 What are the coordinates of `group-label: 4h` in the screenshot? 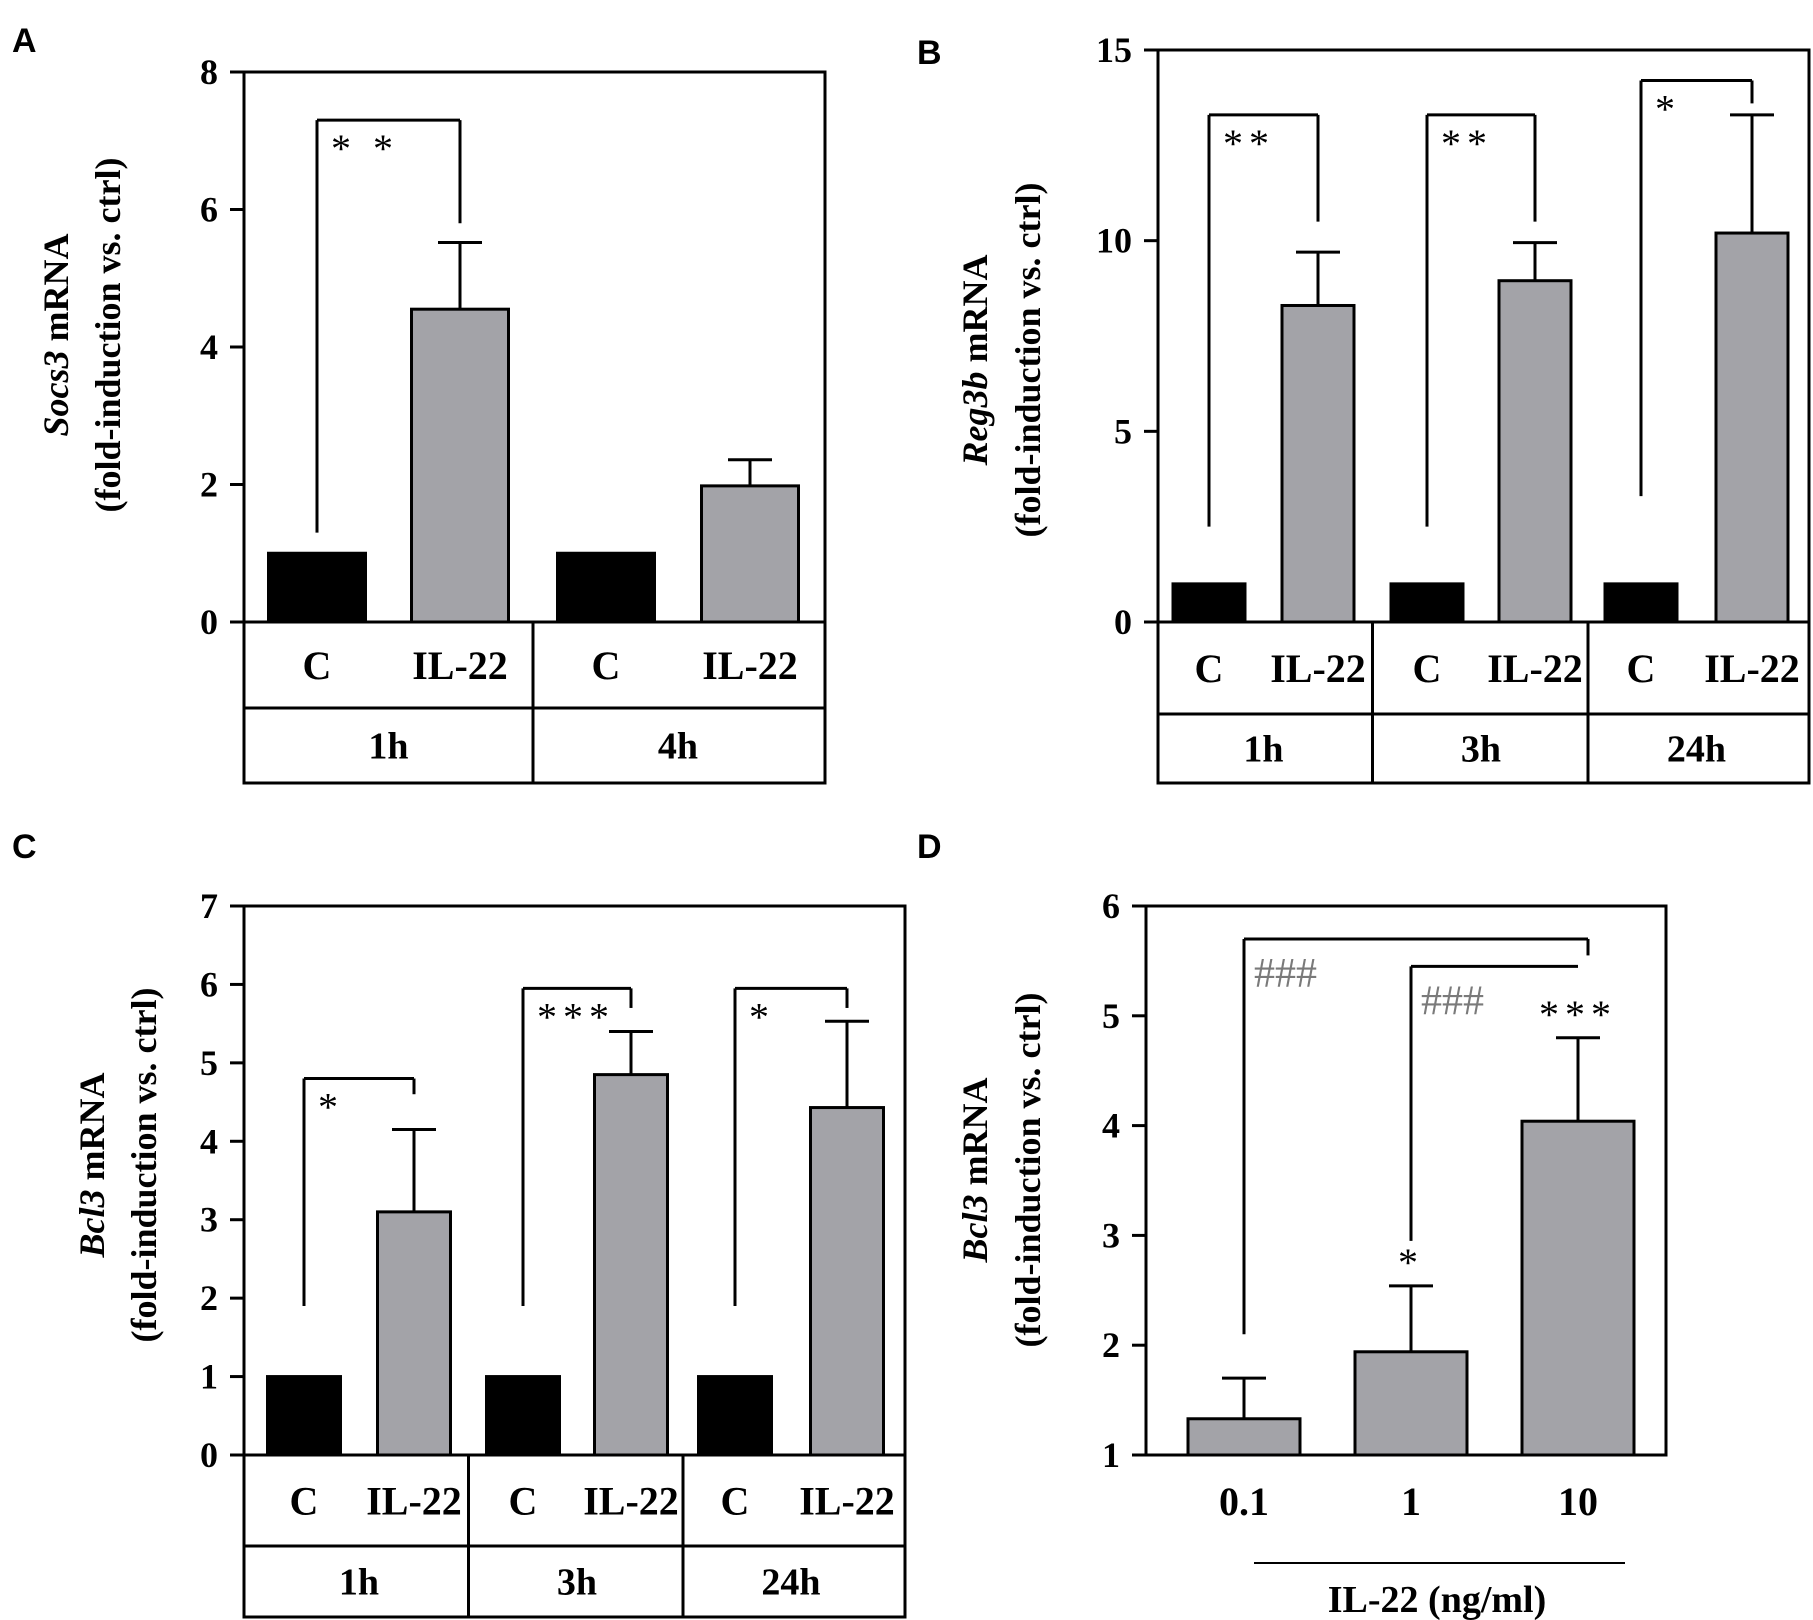 It's located at (678, 747).